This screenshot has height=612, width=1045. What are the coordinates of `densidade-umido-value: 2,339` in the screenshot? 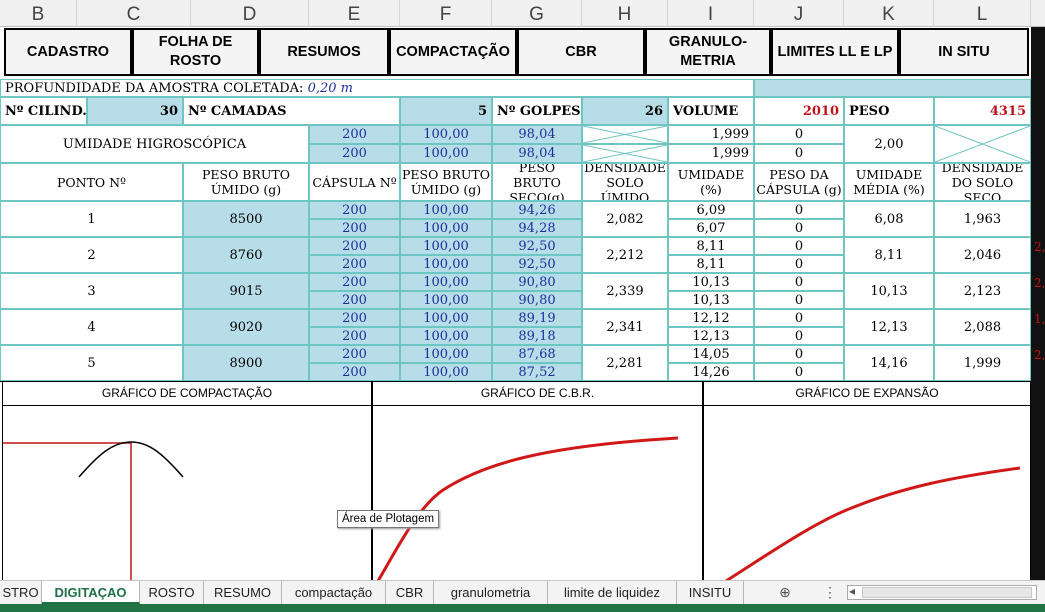 It's located at (625, 291).